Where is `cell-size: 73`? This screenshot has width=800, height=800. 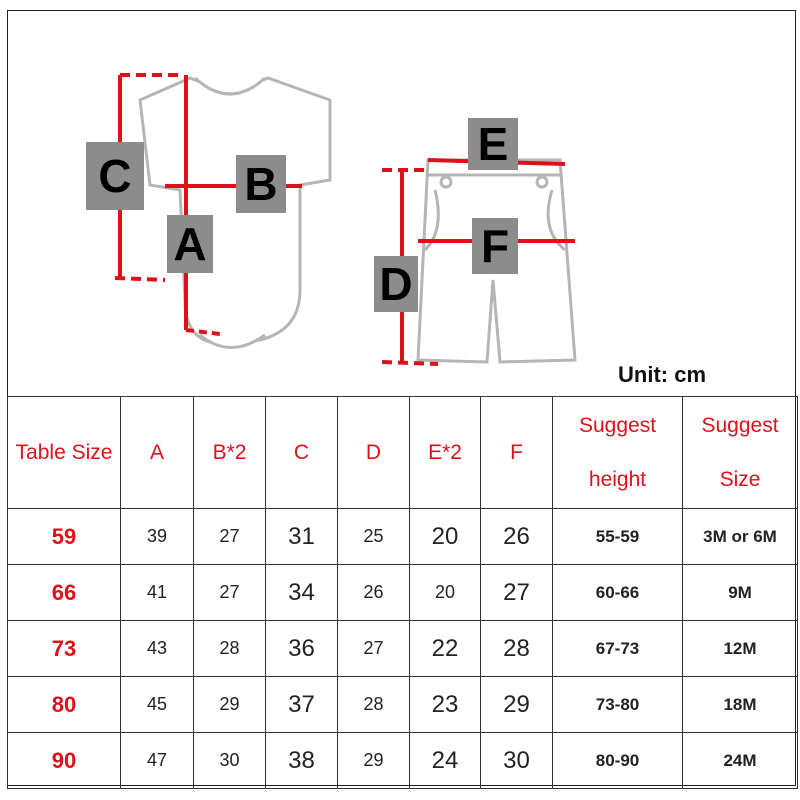 cell-size: 73 is located at coordinates (64, 648).